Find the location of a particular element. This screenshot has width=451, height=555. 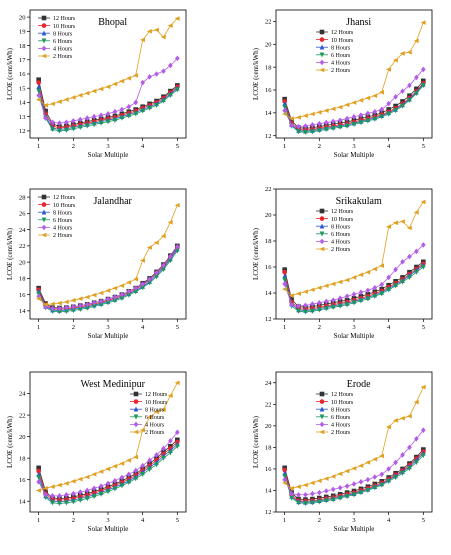

x-tick-label: 5 is located at coordinates (177, 520).